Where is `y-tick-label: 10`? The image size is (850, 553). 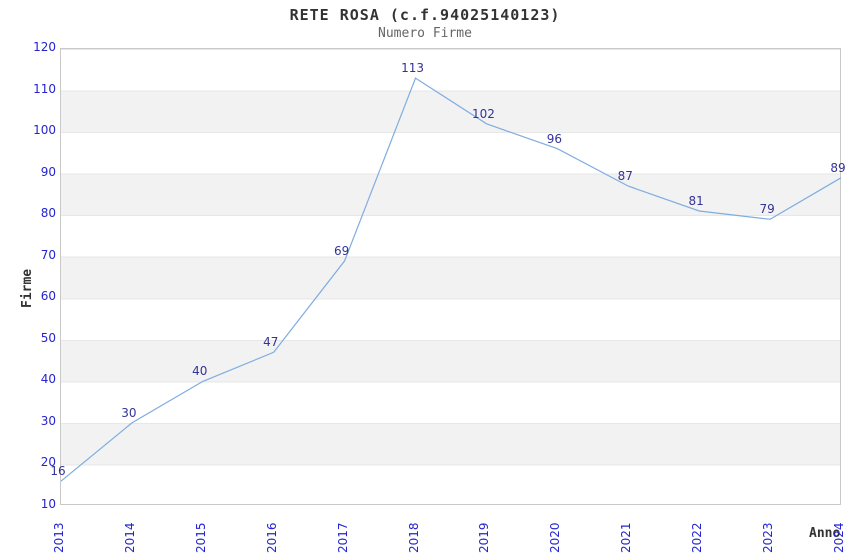
y-tick-label: 10 is located at coordinates (48, 504).